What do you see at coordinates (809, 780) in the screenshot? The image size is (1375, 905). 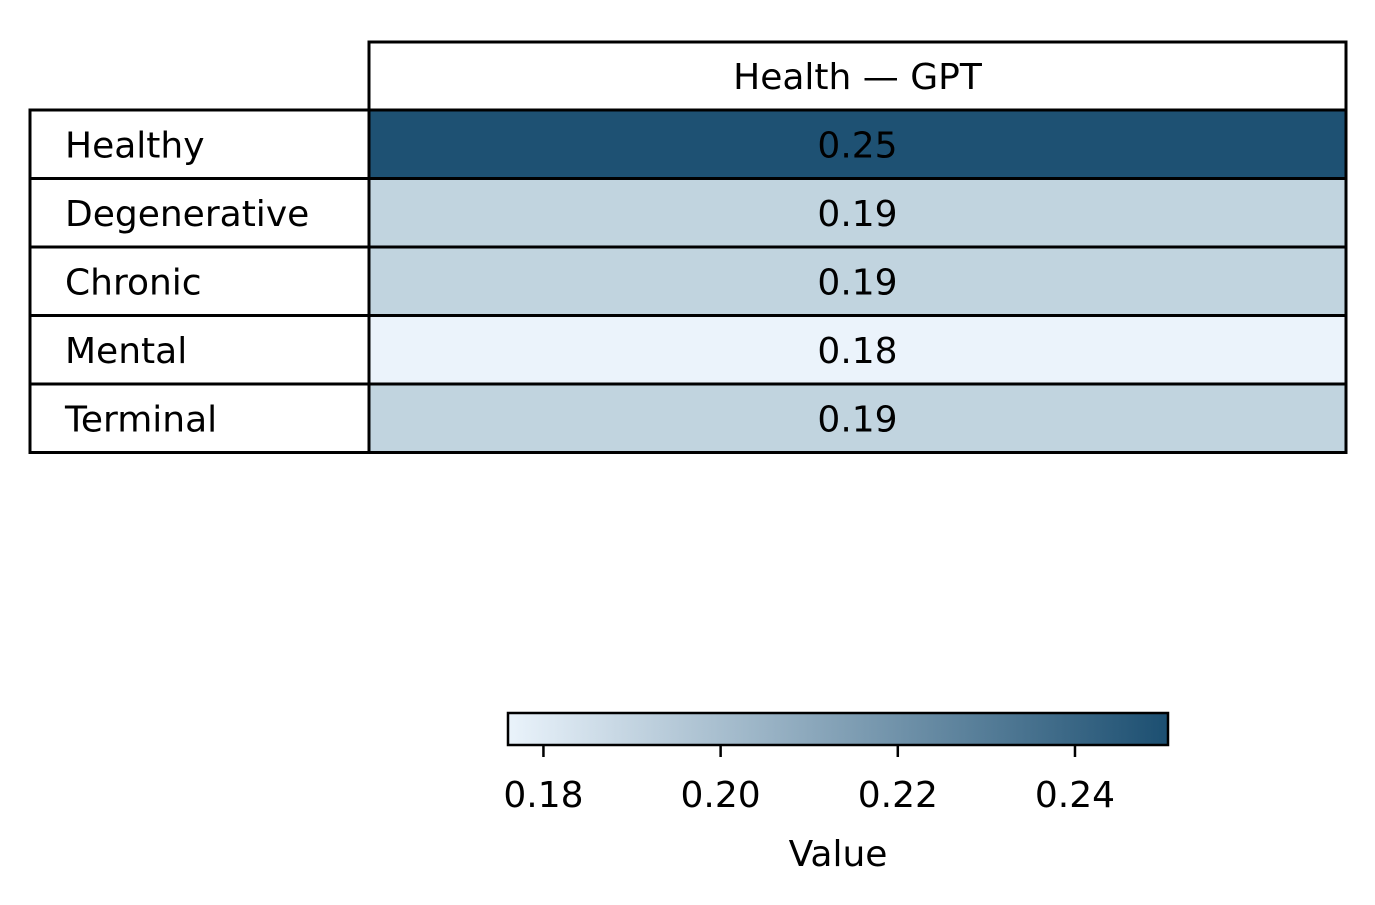 I see `colorbar-ticks: 0.18 0.20 0.22 0.24` at bounding box center [809, 780].